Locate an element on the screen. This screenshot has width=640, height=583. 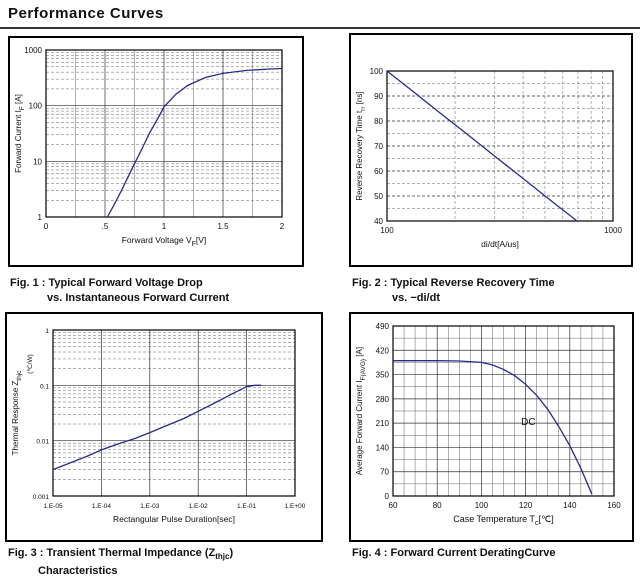
svg-text: 1.E-01 is located at coordinates (247, 506).